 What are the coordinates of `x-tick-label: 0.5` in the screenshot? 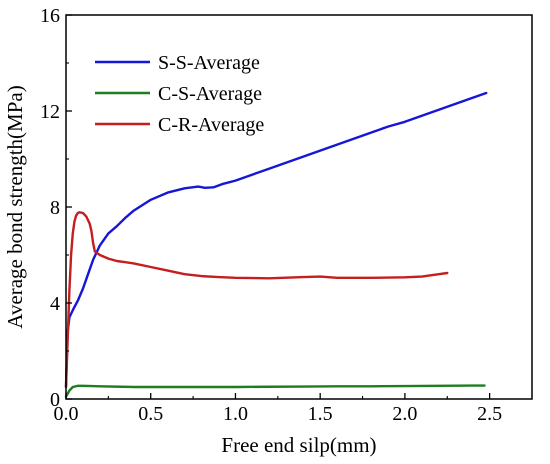 It's located at (150, 414).